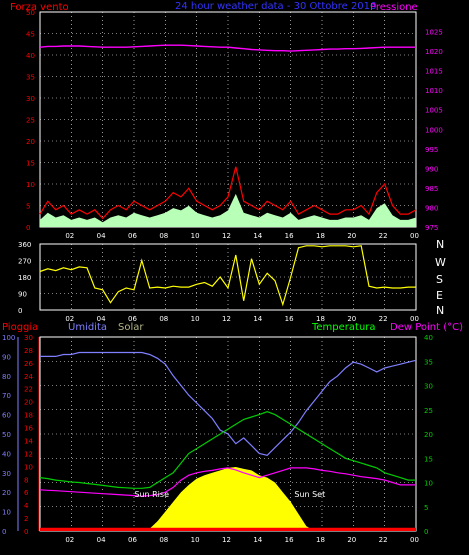 The image size is (469, 555). I want to click on direction-x-tick-label: 12, so click(226, 319).